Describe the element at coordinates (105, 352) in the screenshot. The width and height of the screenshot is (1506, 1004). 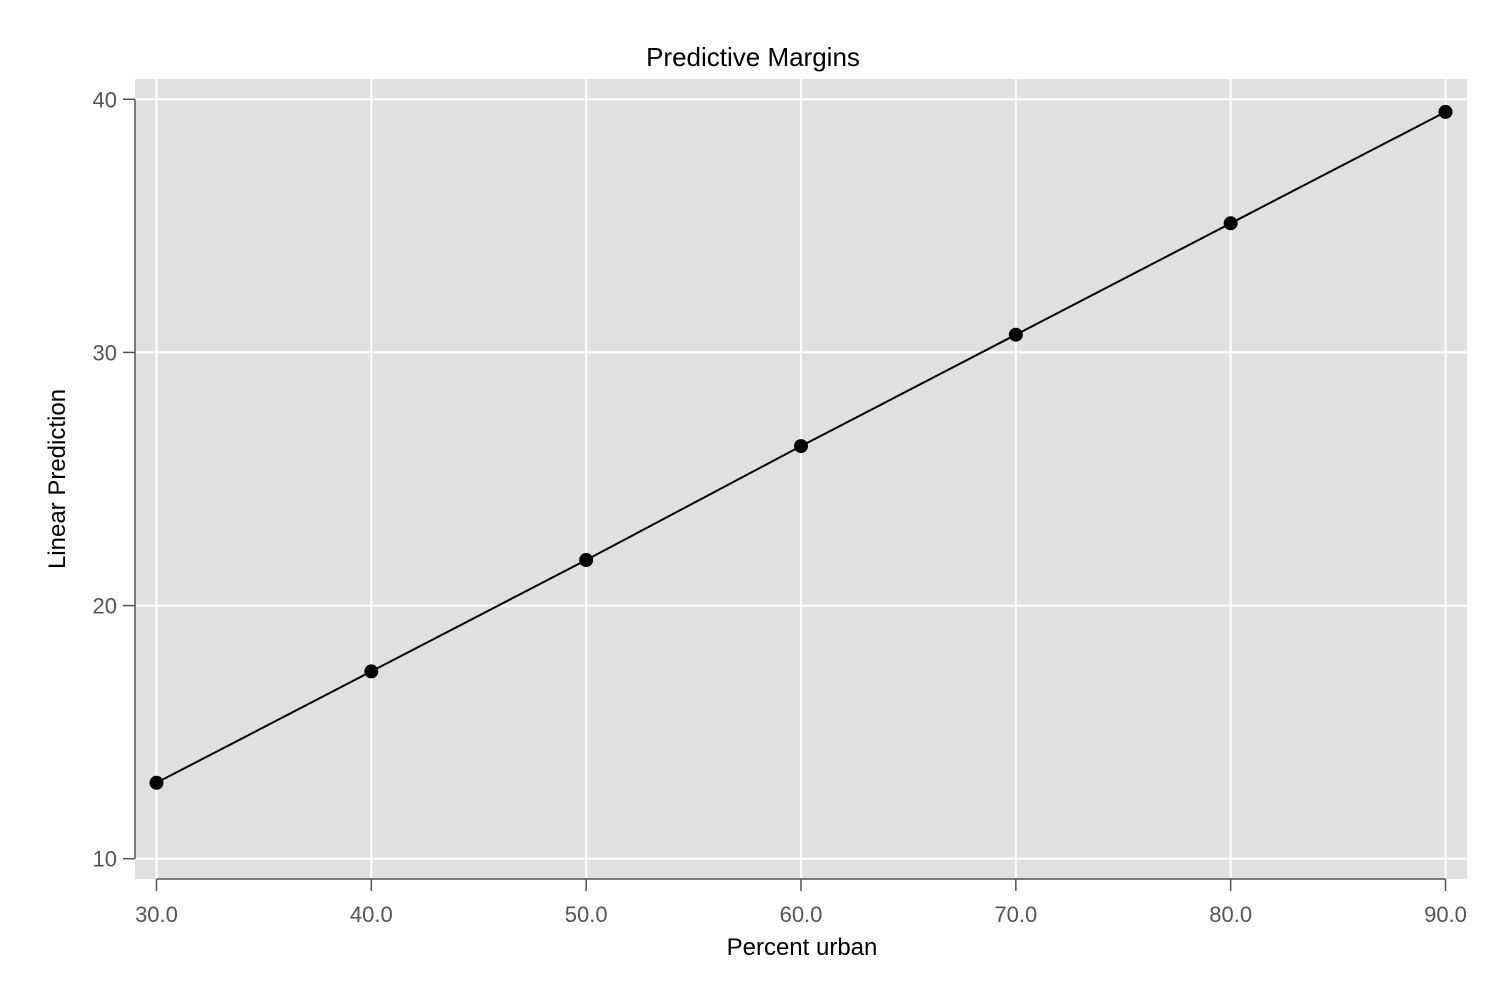
I see `y-tick-label: 30` at that location.